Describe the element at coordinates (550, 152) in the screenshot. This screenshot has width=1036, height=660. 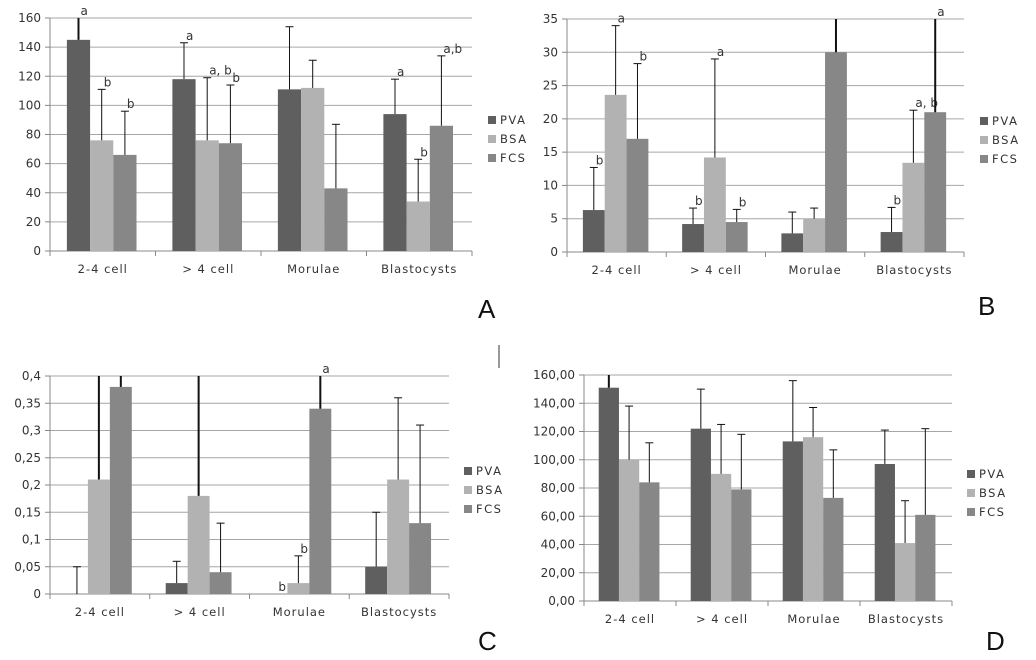
I see `y-tick-label: 15` at that location.